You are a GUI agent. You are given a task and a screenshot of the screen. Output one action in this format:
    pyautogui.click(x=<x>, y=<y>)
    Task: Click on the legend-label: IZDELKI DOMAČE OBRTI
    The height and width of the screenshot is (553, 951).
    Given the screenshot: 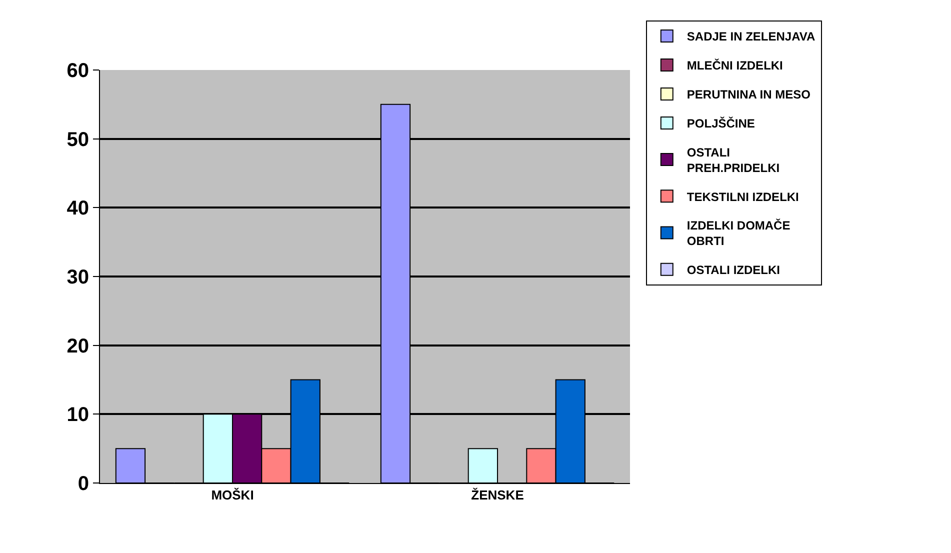 What is the action you would take?
    pyautogui.click(x=738, y=233)
    